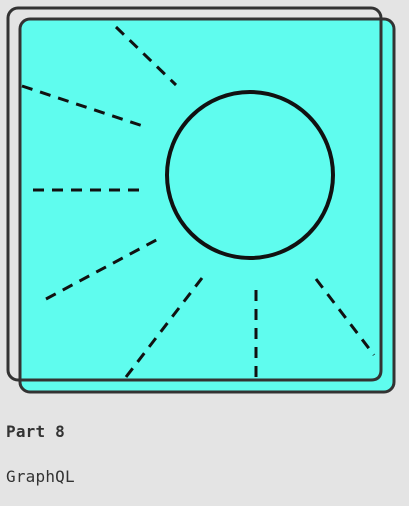  Describe the element at coordinates (35, 431) in the screenshot. I see `part-label: Part 8` at that location.